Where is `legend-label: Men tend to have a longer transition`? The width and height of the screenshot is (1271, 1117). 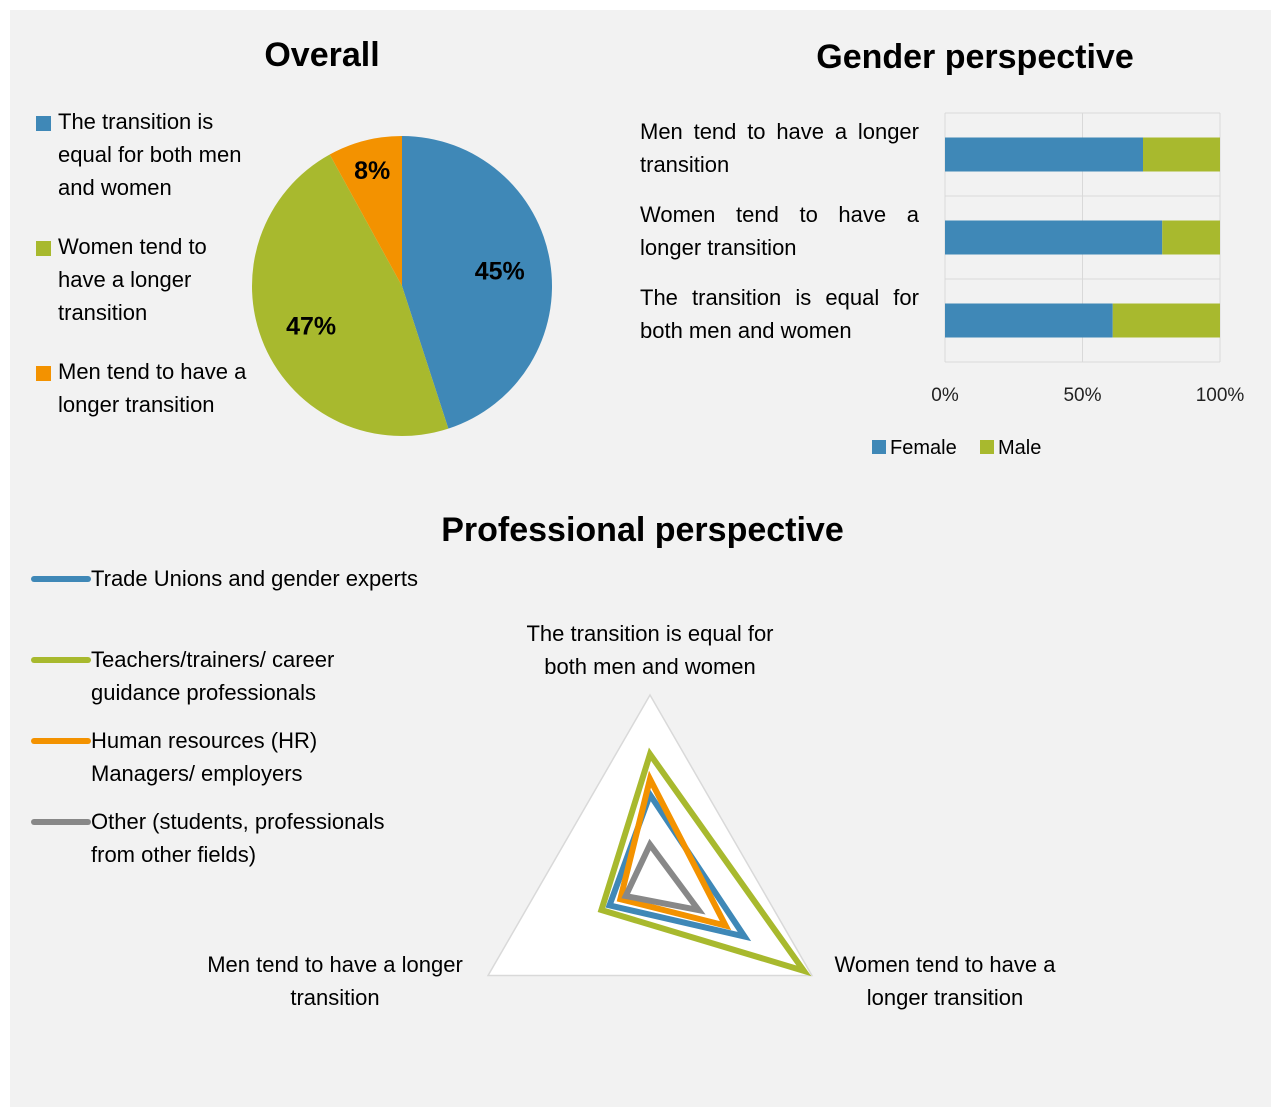
legend-label: Men tend to have a longer transition is located at coordinates (152, 388).